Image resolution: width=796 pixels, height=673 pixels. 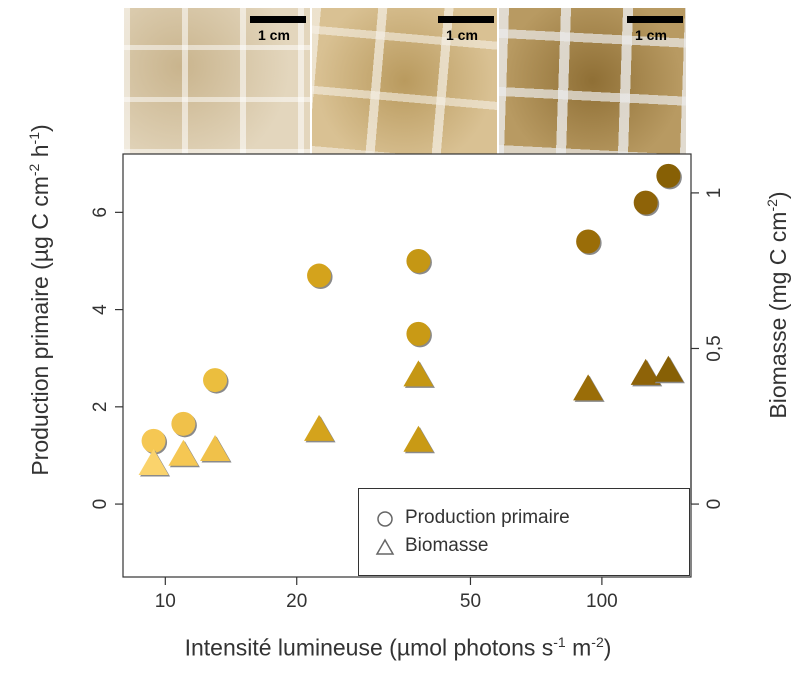 I want to click on x-tick-label: 20, so click(x=296, y=601).